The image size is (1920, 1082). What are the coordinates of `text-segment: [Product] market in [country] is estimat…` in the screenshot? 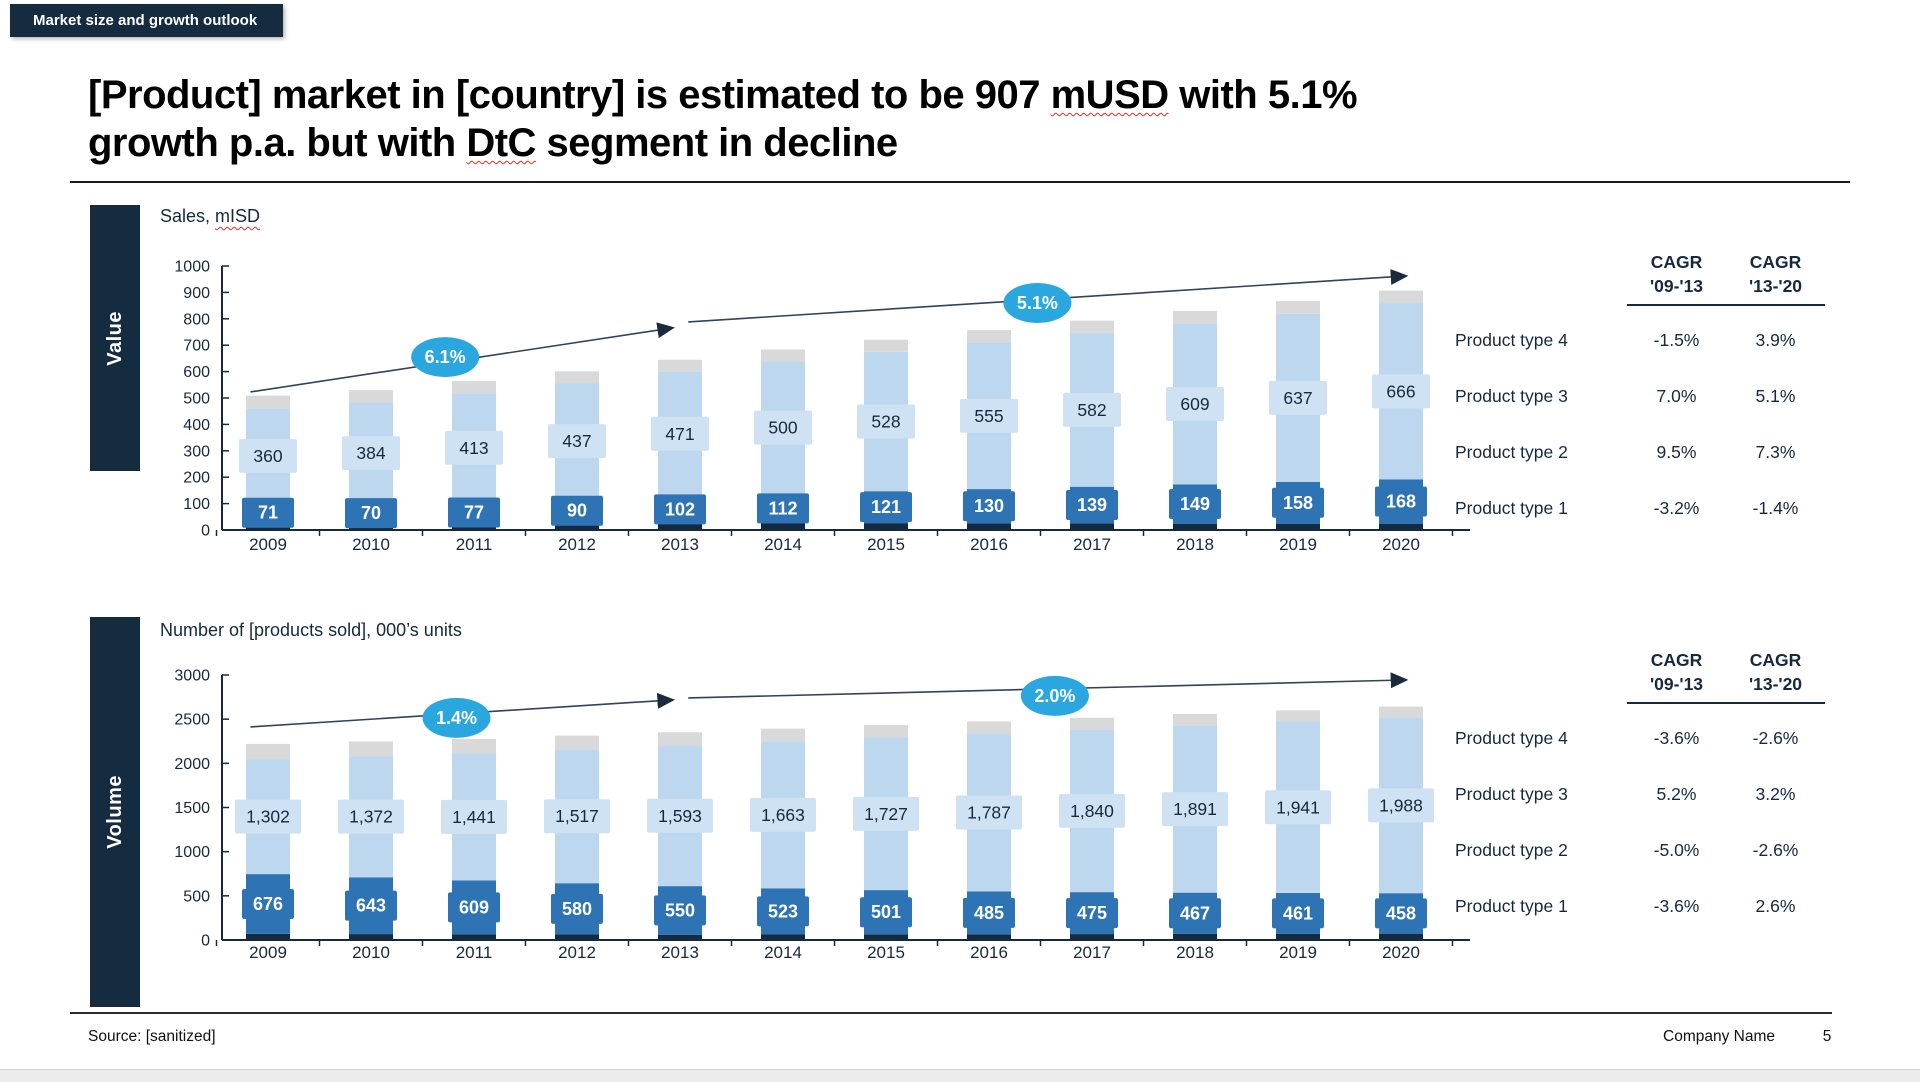 It's located at (569, 94).